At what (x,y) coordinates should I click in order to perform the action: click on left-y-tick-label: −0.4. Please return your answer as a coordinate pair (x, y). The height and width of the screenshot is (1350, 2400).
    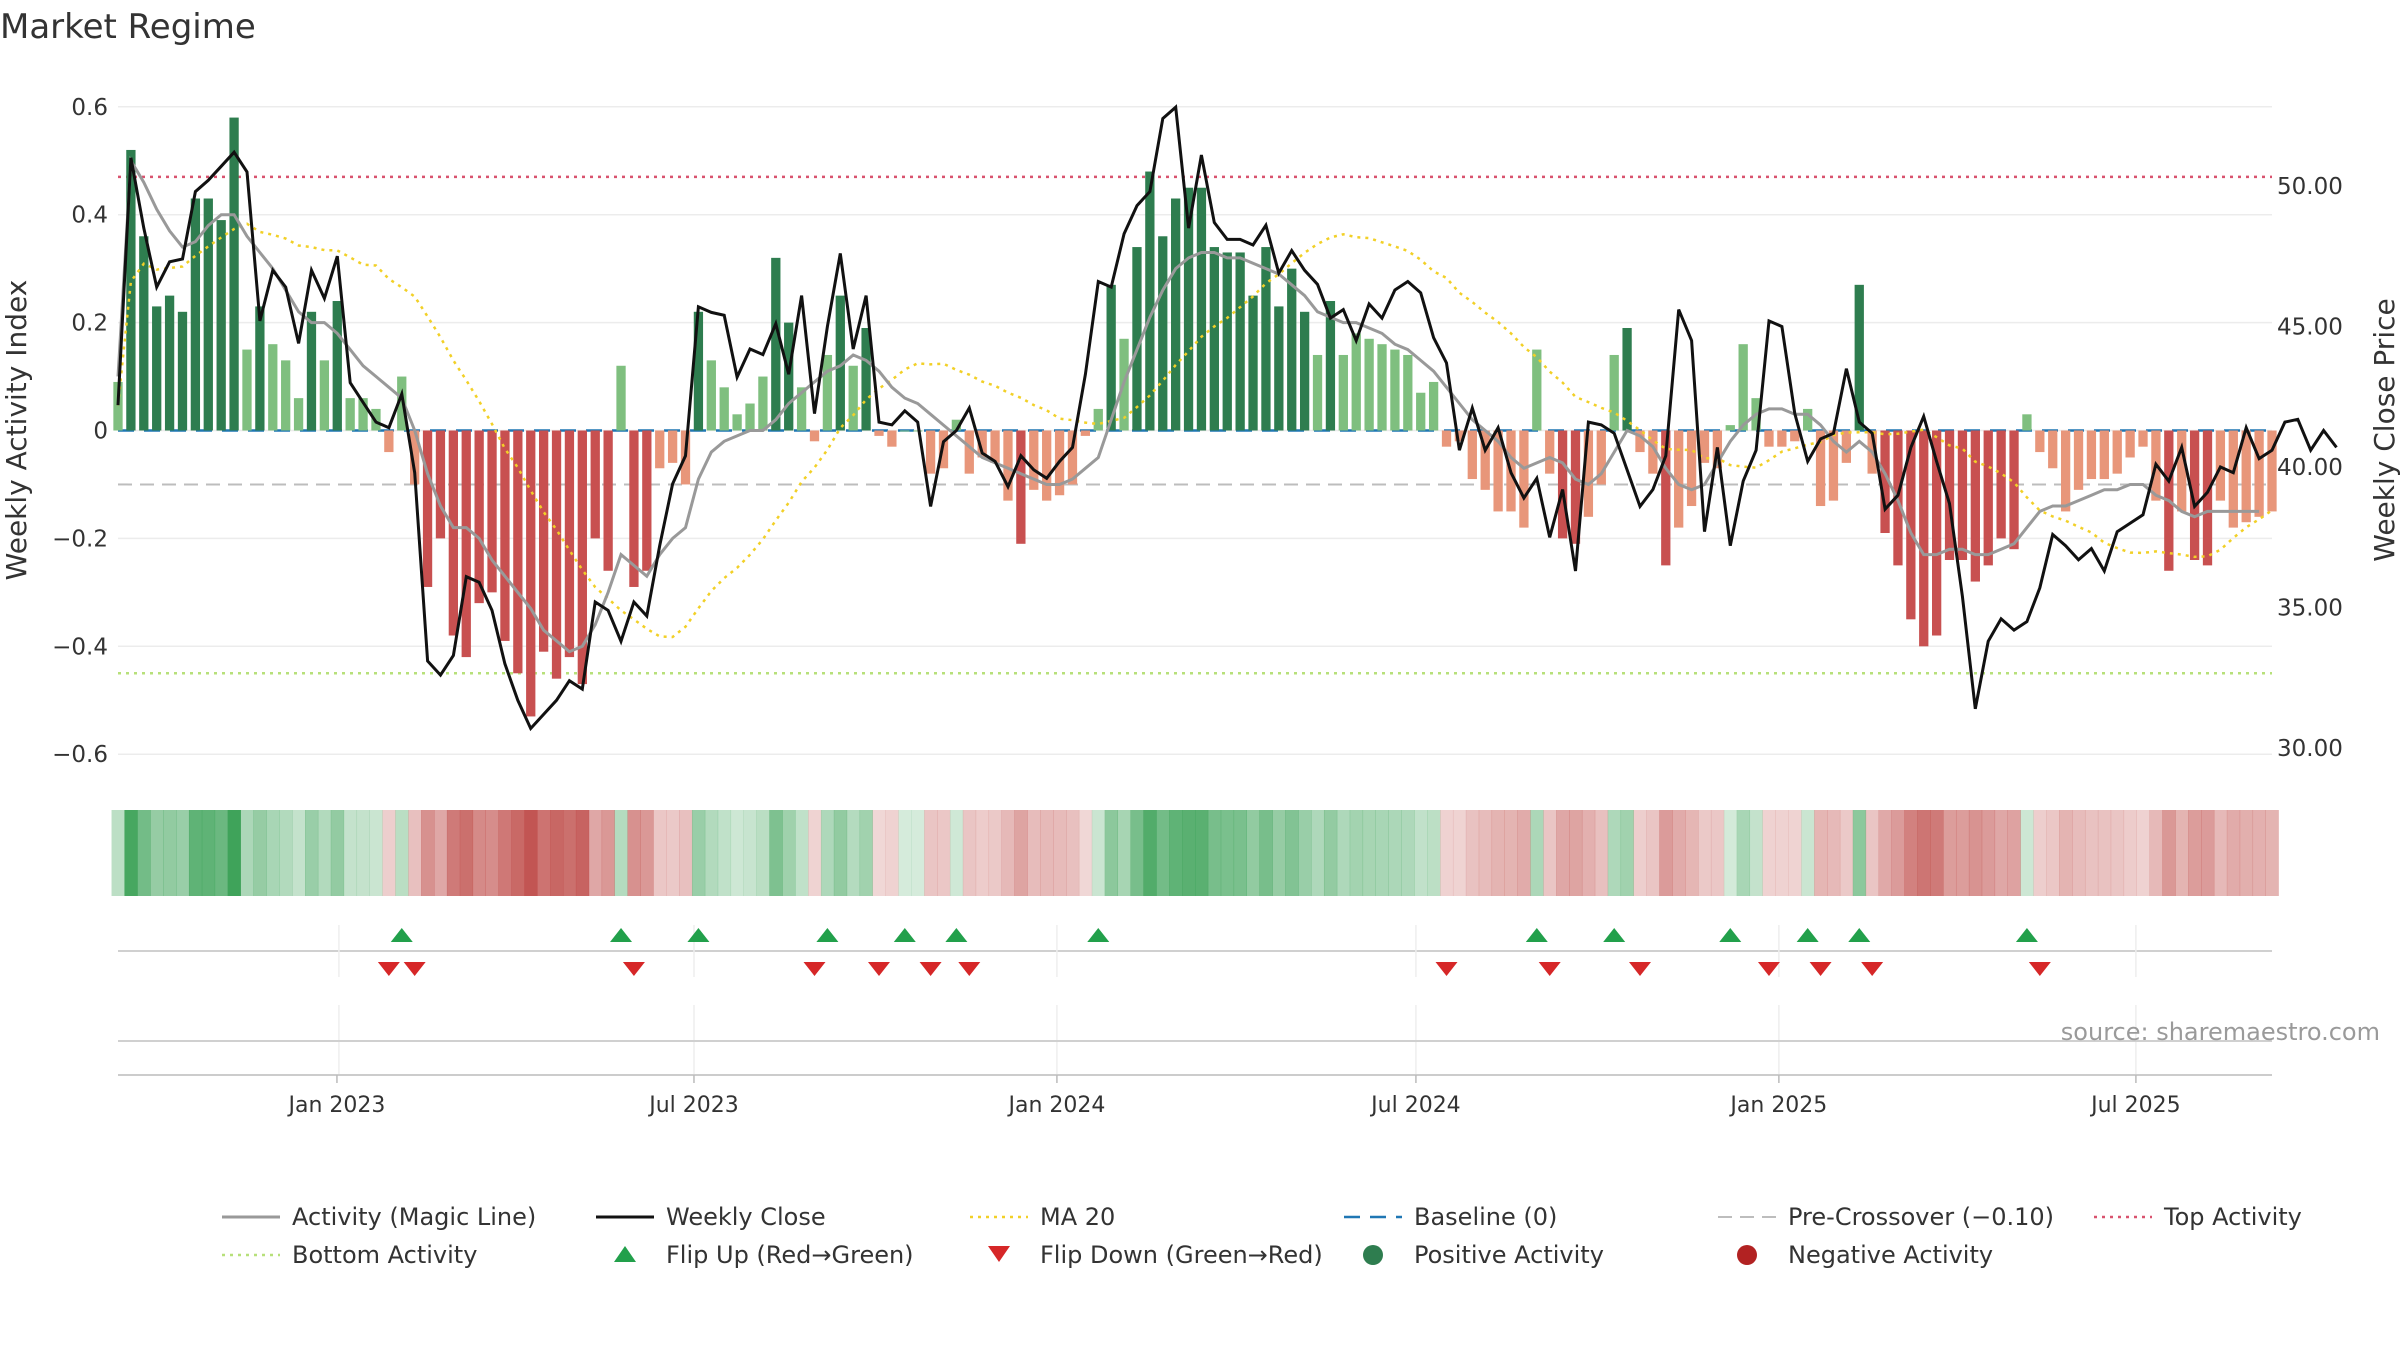
    Looking at the image, I should click on (80, 647).